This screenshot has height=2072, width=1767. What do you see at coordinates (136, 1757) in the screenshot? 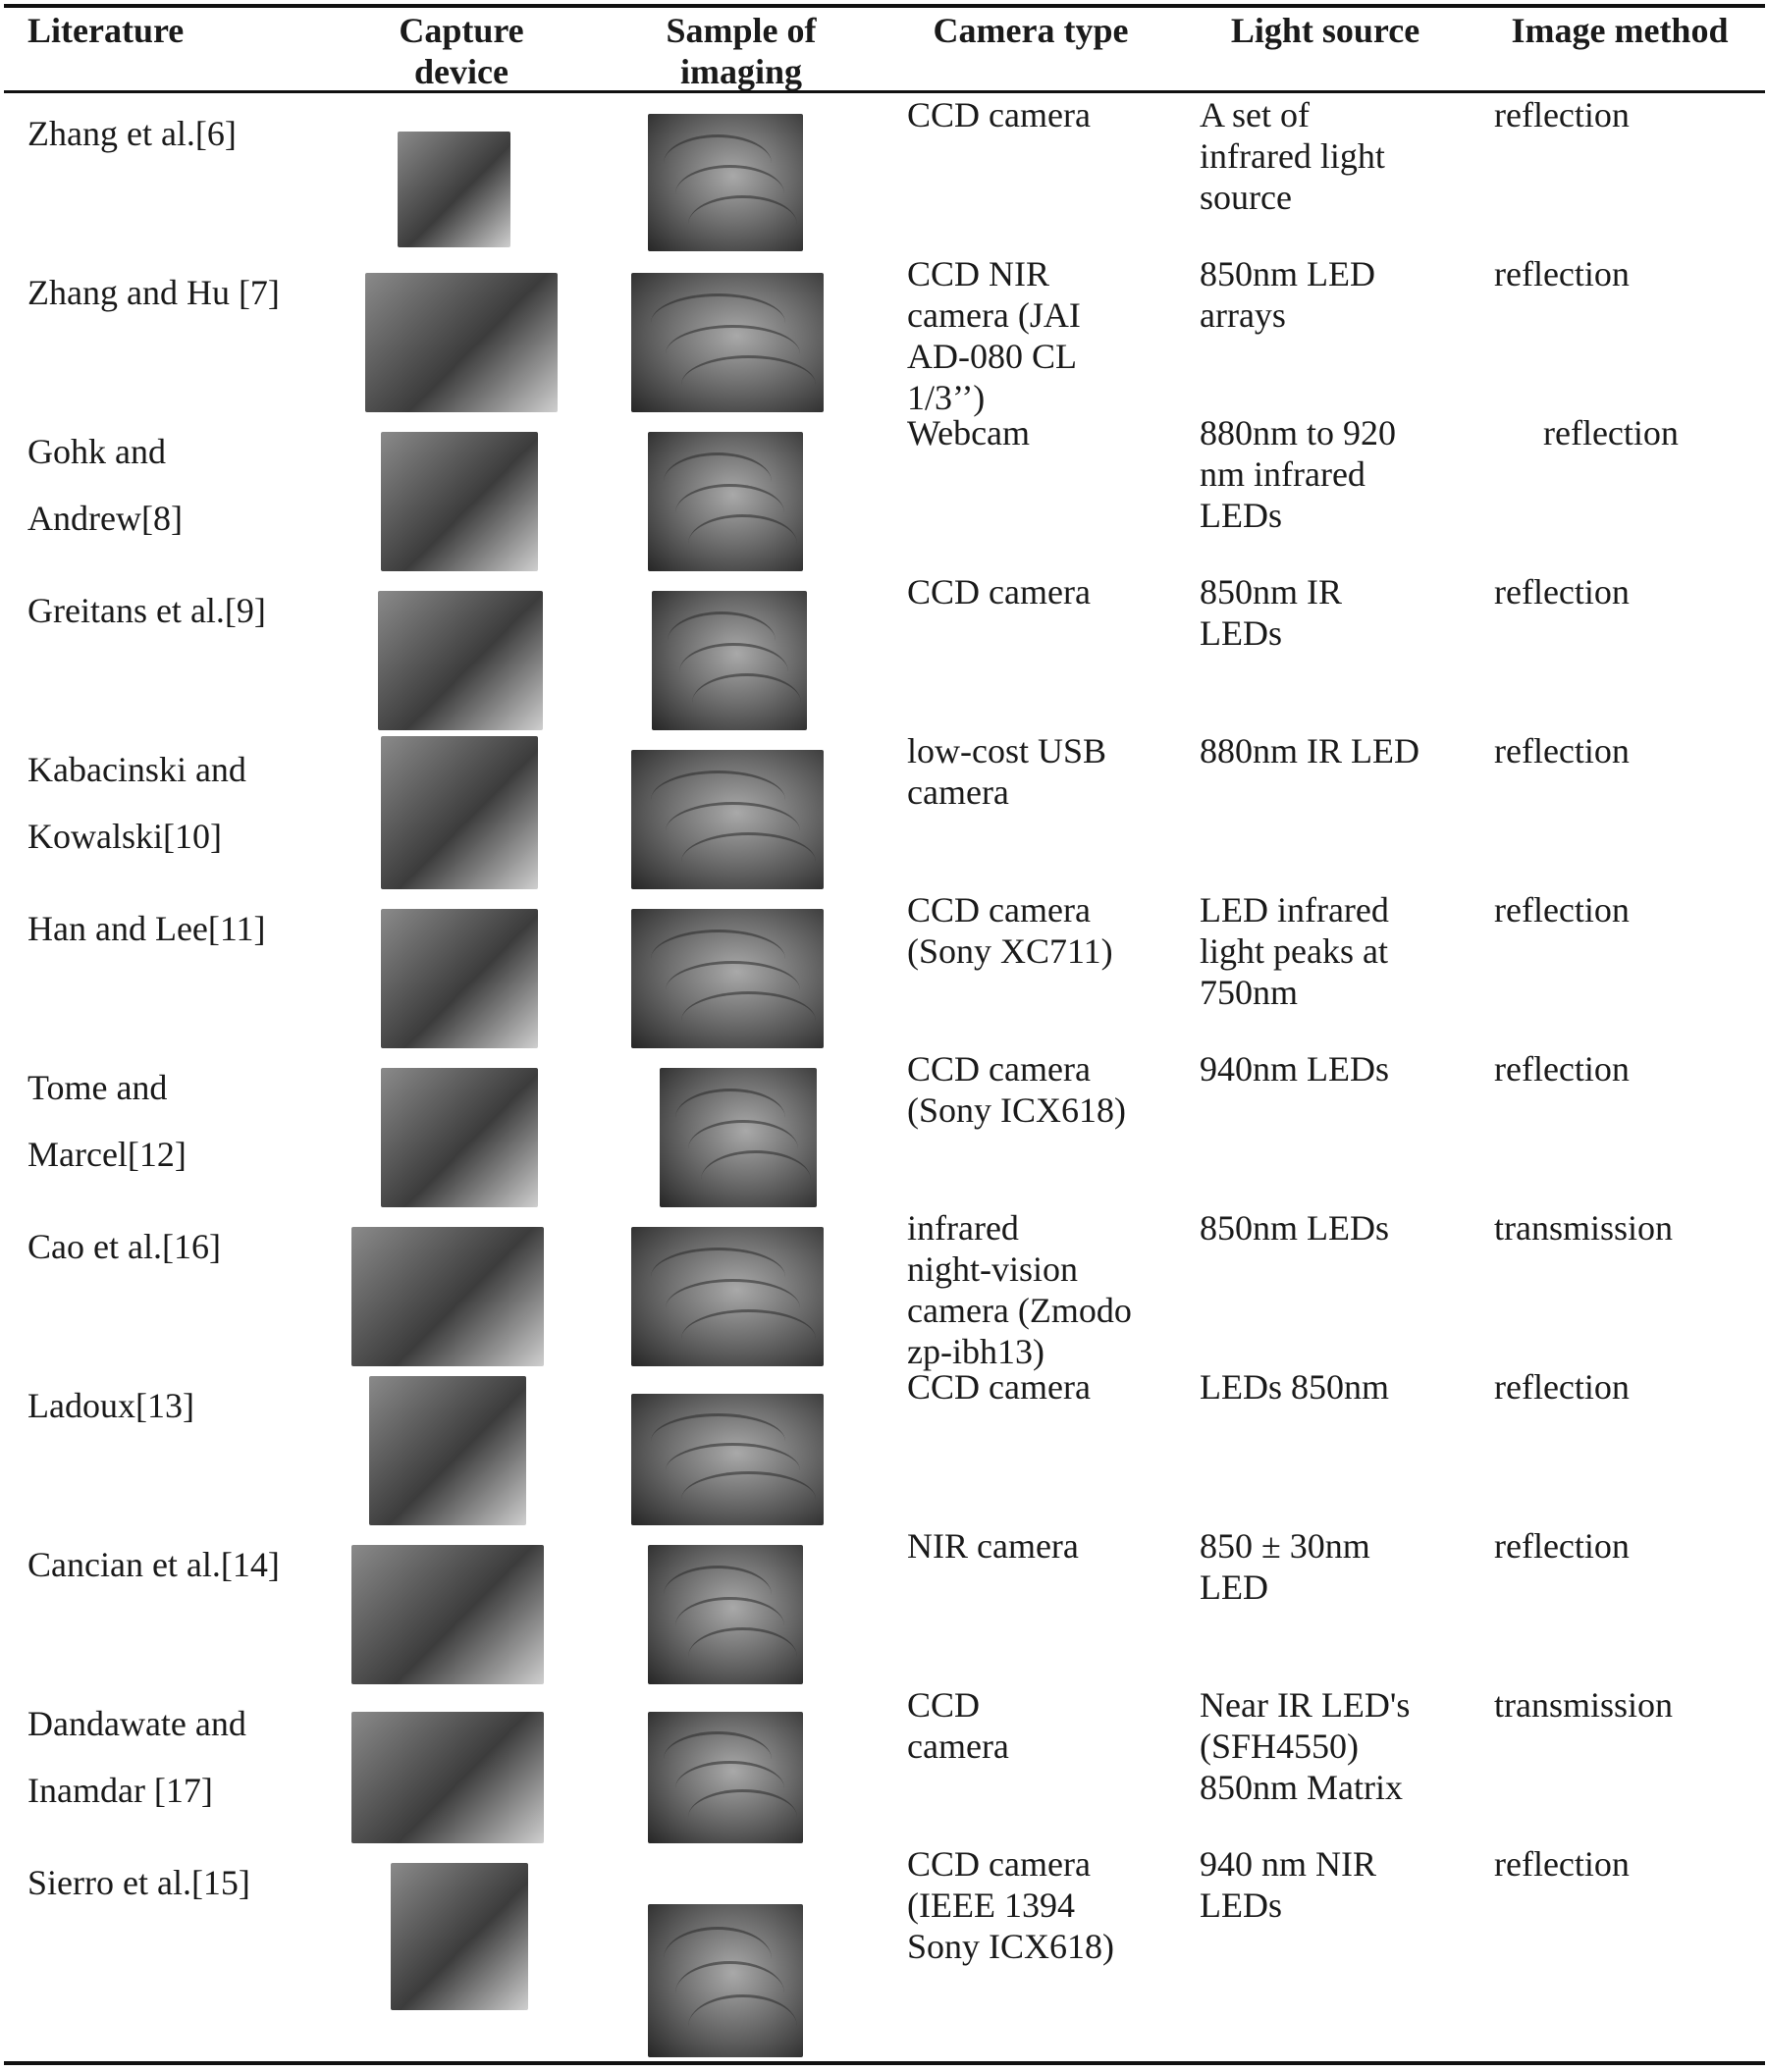
I see `literature-cell: Dandawate and Inamdar [17]` at bounding box center [136, 1757].